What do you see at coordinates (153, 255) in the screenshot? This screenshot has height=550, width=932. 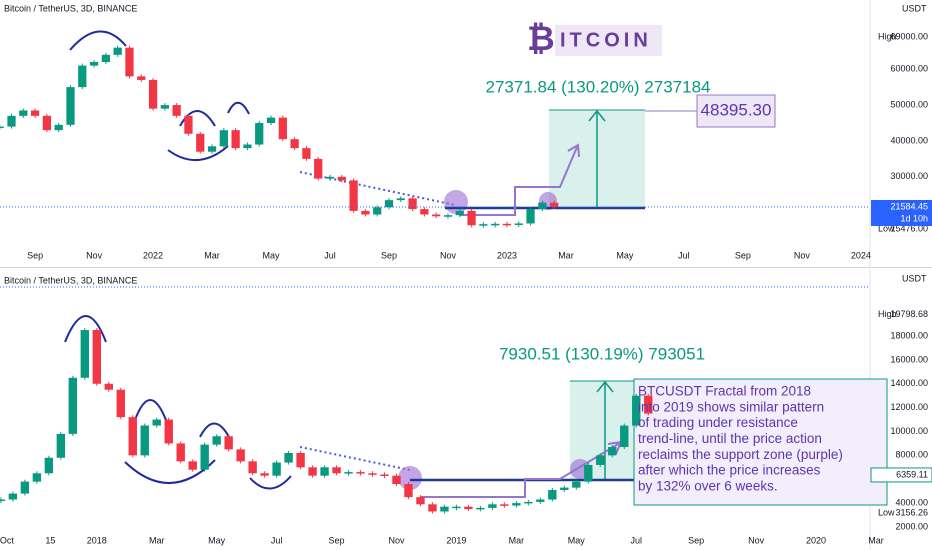 I see `x-tick-label: 2022` at bounding box center [153, 255].